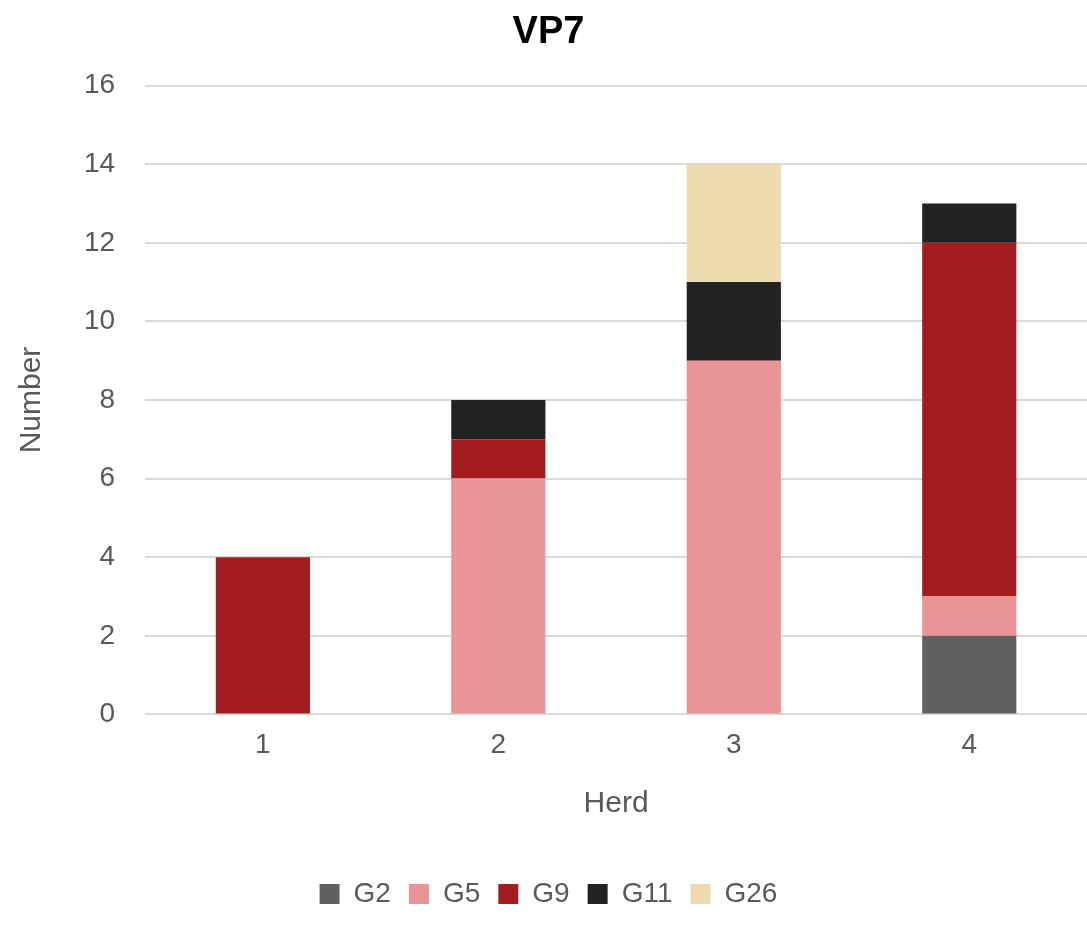  Describe the element at coordinates (548, 30) in the screenshot. I see `chart-title: VP7` at that location.